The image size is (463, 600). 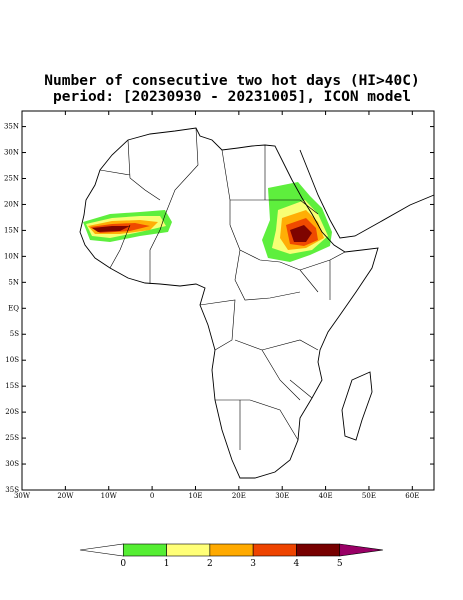 I want to click on lon-tick-label: 10E, so click(x=195, y=496).